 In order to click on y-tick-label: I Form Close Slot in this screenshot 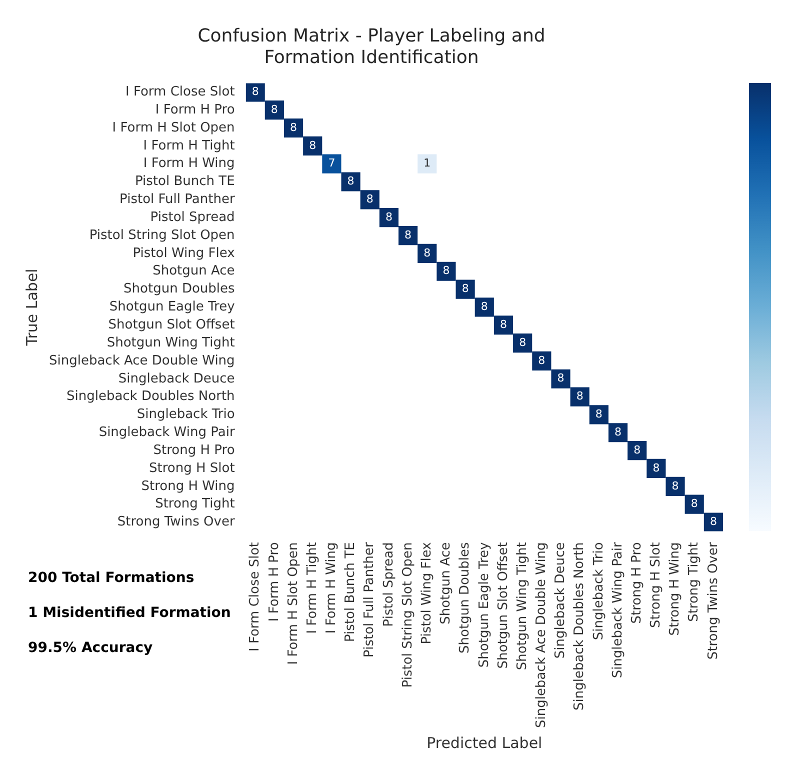, I will do `click(180, 92)`.